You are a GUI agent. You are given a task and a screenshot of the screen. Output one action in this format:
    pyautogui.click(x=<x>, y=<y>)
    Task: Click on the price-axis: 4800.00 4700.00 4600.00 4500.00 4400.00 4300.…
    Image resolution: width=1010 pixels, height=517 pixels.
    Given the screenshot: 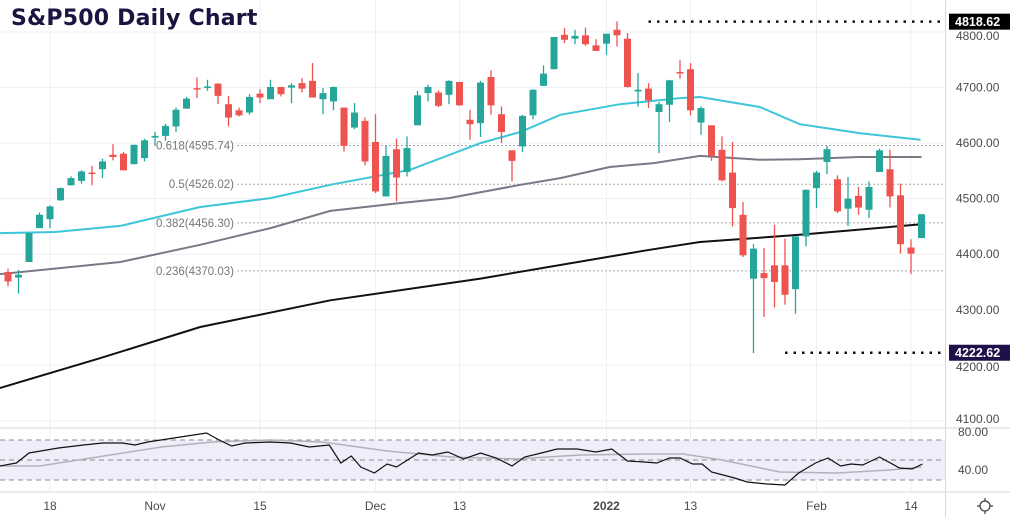 What is the action you would take?
    pyautogui.click(x=978, y=253)
    